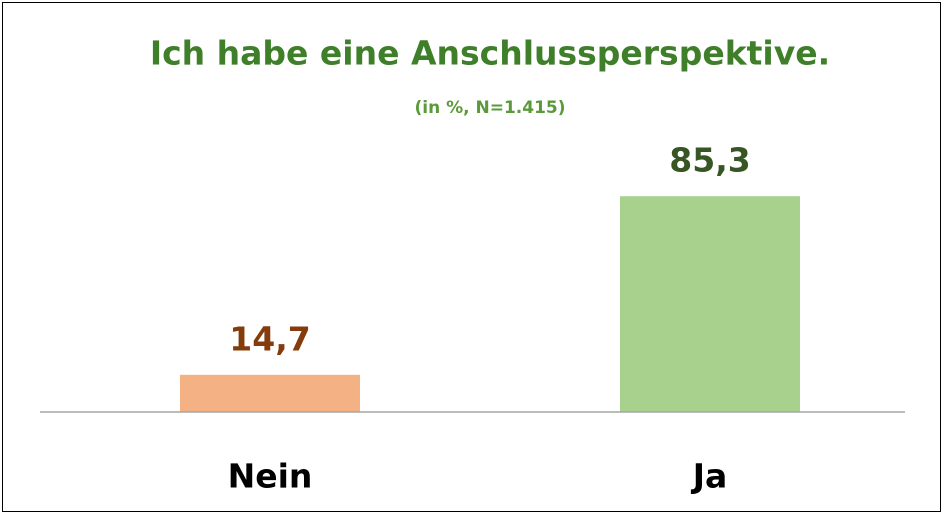 Image resolution: width=944 pixels, height=515 pixels. I want to click on x-tick-label: Nein, so click(270, 476).